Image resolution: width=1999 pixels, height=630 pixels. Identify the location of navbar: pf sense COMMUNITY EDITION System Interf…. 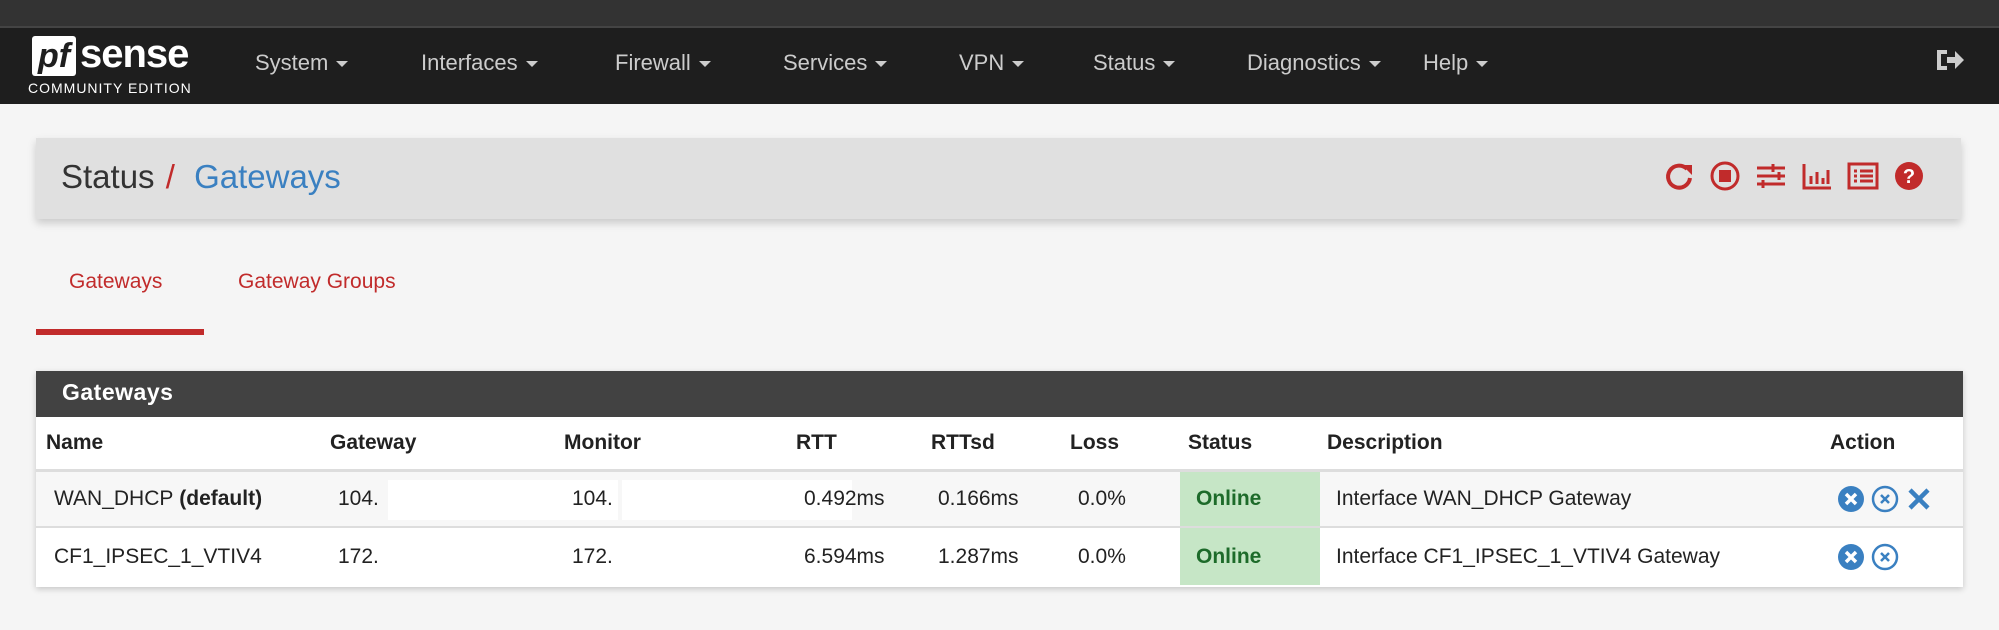
(999, 66).